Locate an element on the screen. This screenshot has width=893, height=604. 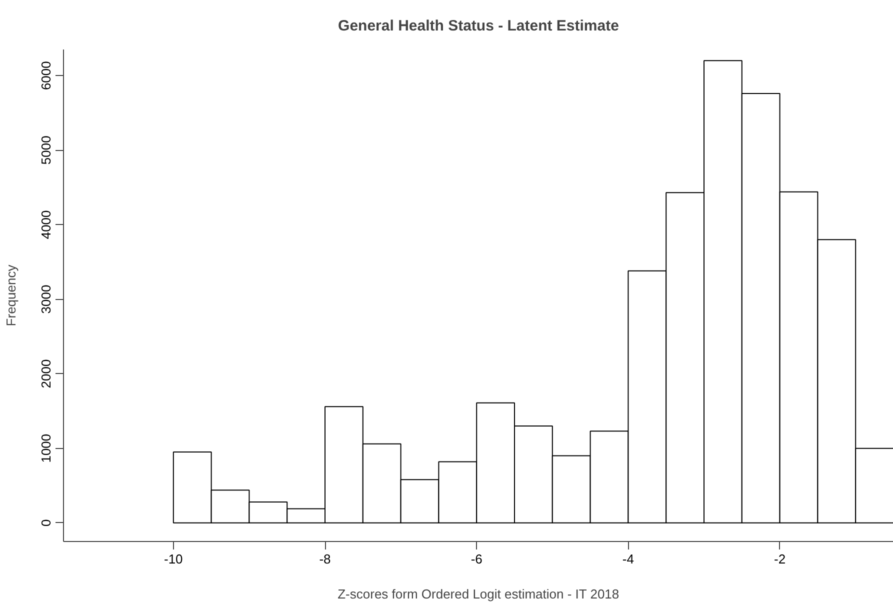
y-tick-label: 2000 is located at coordinates (46, 373).